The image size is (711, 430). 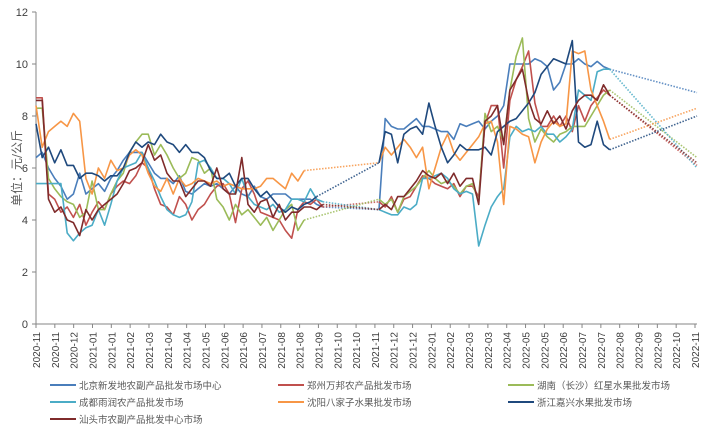 I want to click on y-tick-label: 8, so click(x=25, y=117).